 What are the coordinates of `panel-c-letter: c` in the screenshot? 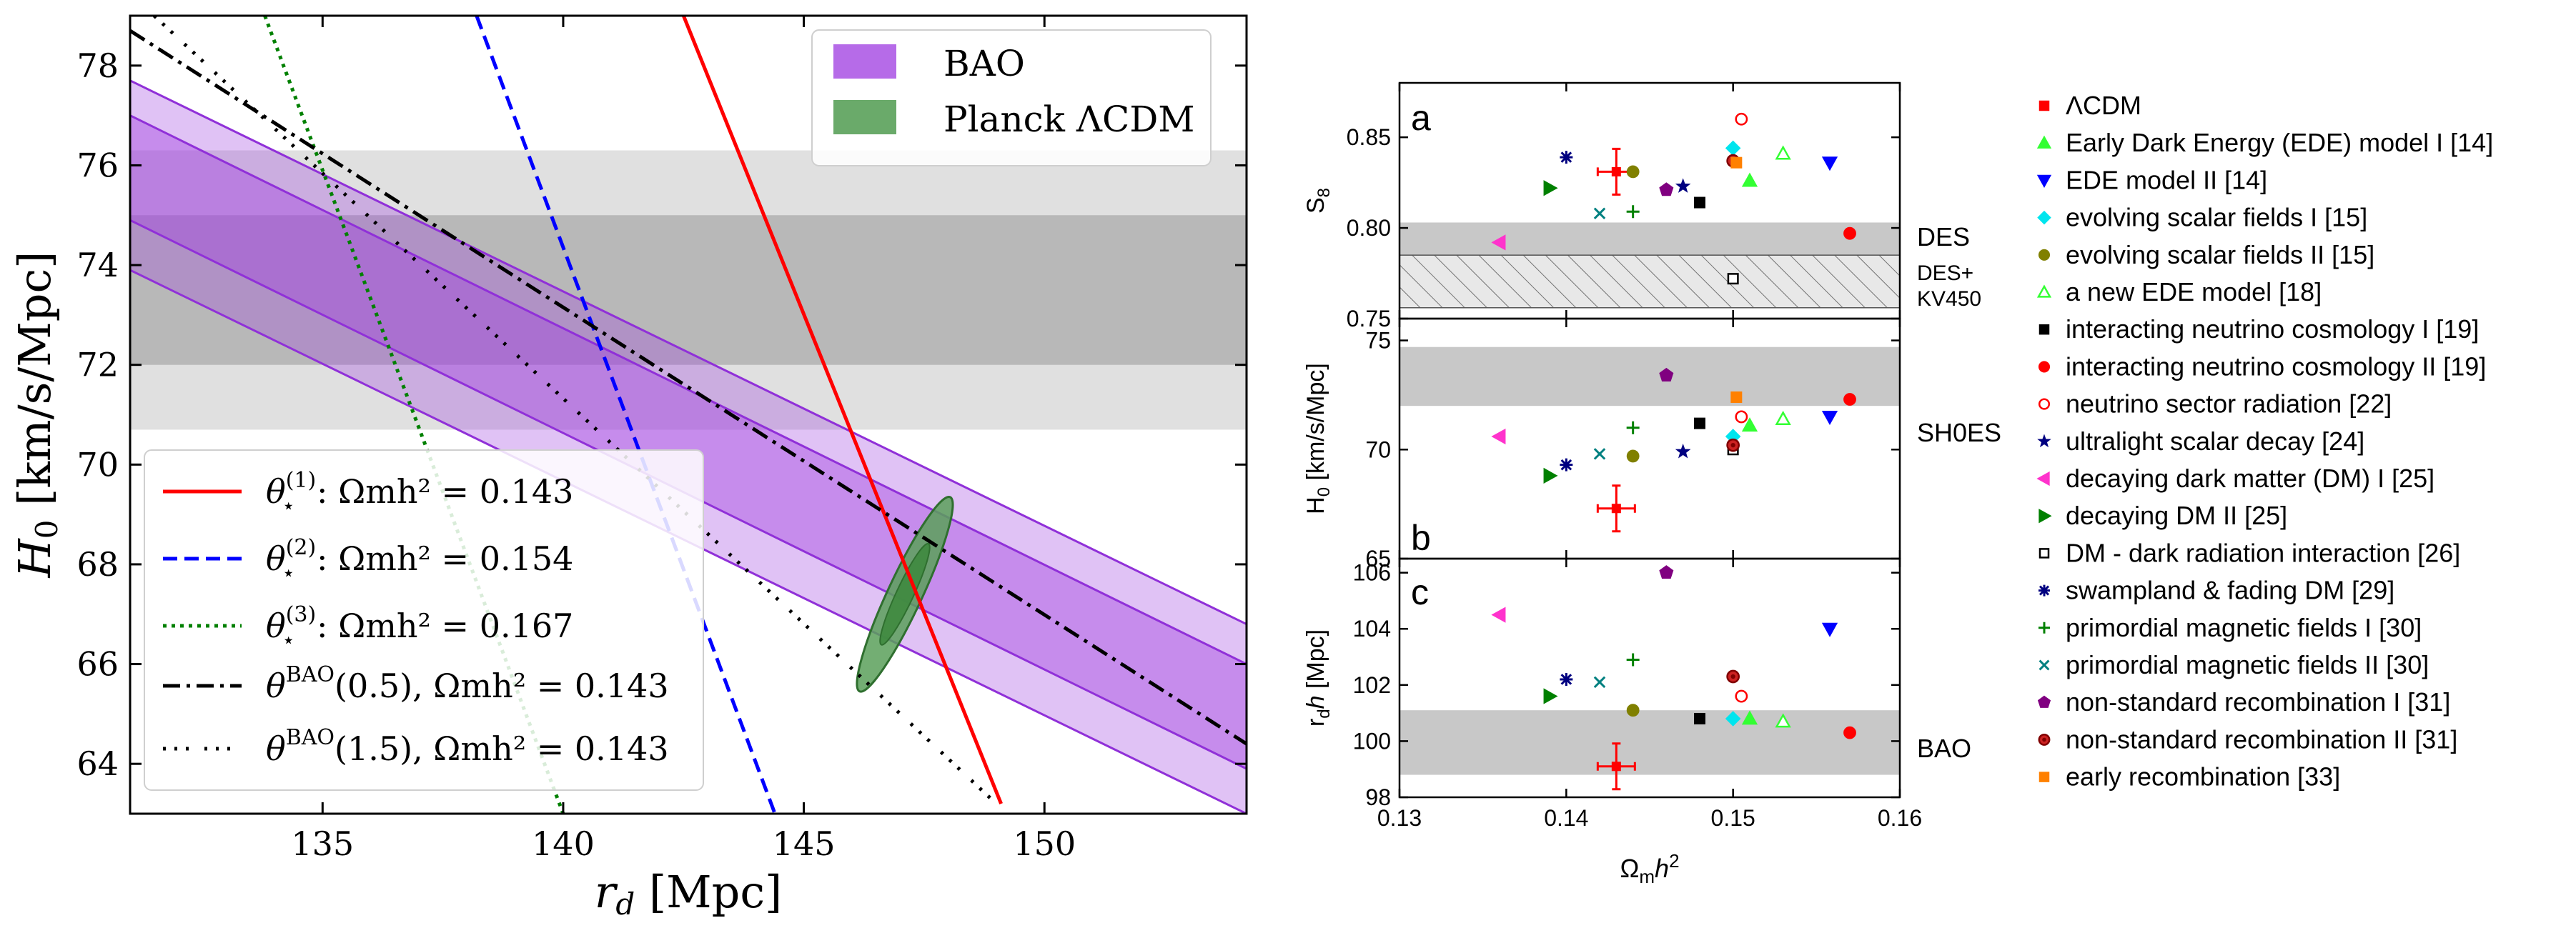 It's located at (1420, 592).